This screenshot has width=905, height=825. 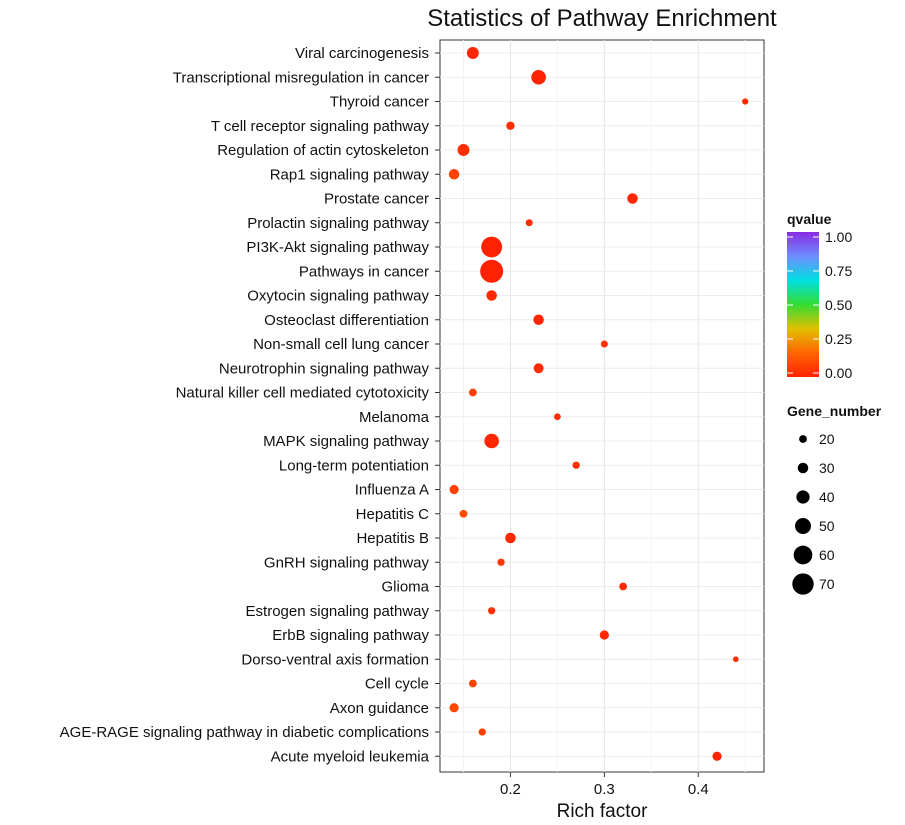 I want to click on qvalue-legend-label: 1.00, so click(x=838, y=237).